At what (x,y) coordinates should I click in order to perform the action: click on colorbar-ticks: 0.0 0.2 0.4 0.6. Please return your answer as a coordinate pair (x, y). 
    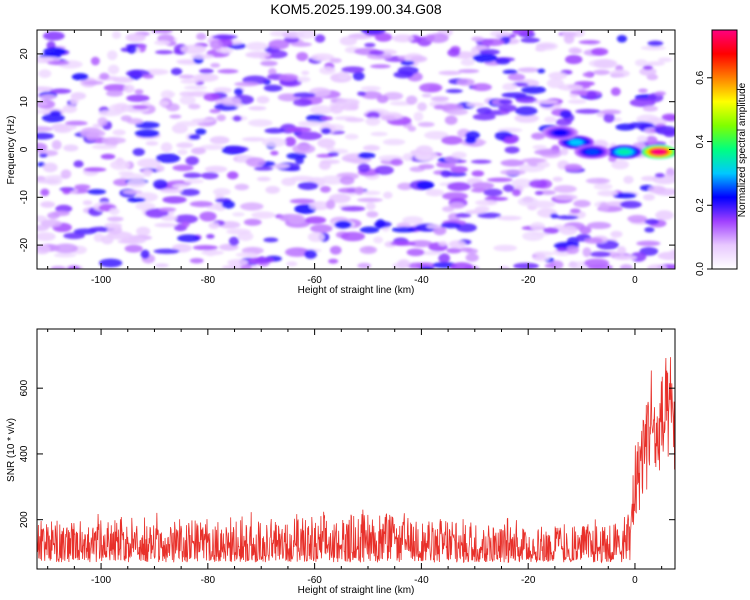
    Looking at the image, I should click on (703, 173).